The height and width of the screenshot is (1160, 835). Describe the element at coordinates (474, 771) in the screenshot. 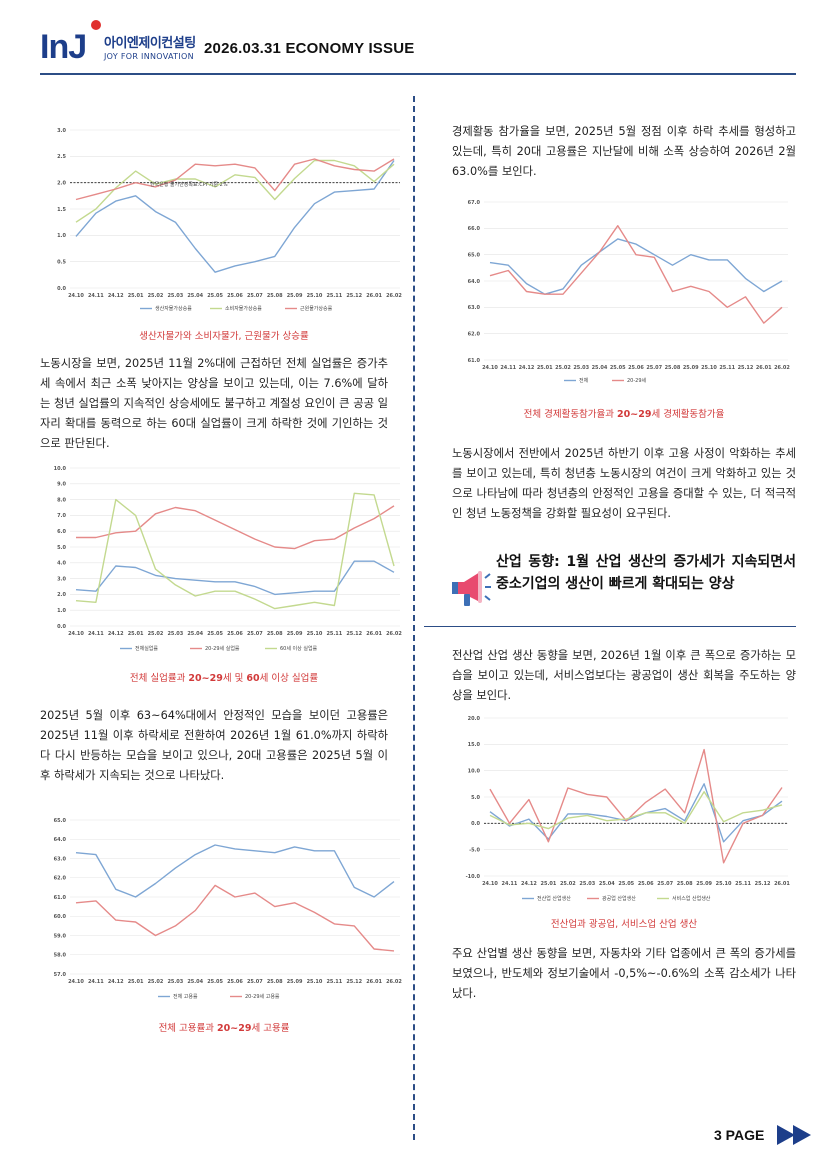

I see `y-tick-label: 10.0` at that location.